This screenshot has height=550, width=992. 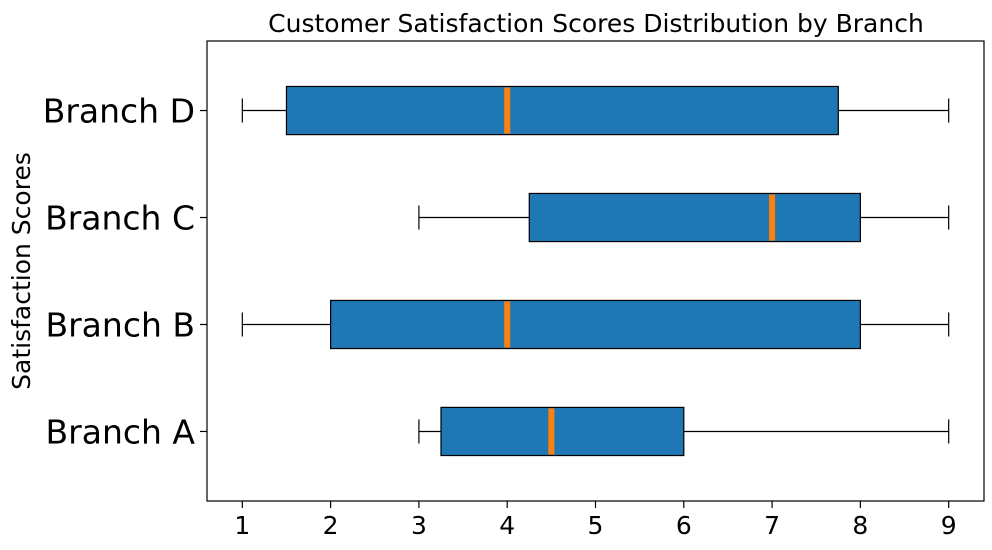 I want to click on y-tick-label: Branch B, so click(x=120, y=324).